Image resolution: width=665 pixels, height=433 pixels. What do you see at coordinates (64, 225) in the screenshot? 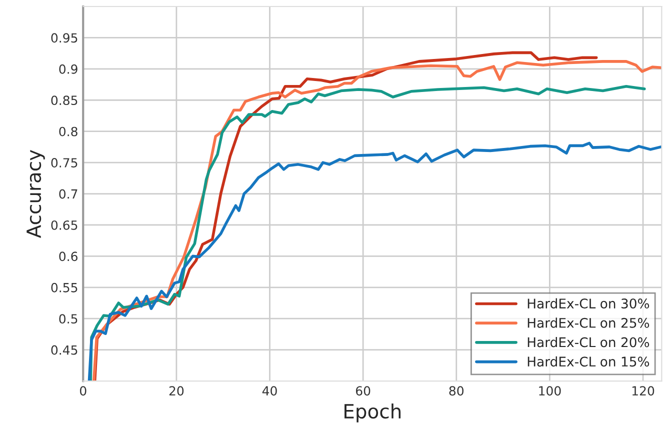
I see `y-tick-label: 0.65` at bounding box center [64, 225].